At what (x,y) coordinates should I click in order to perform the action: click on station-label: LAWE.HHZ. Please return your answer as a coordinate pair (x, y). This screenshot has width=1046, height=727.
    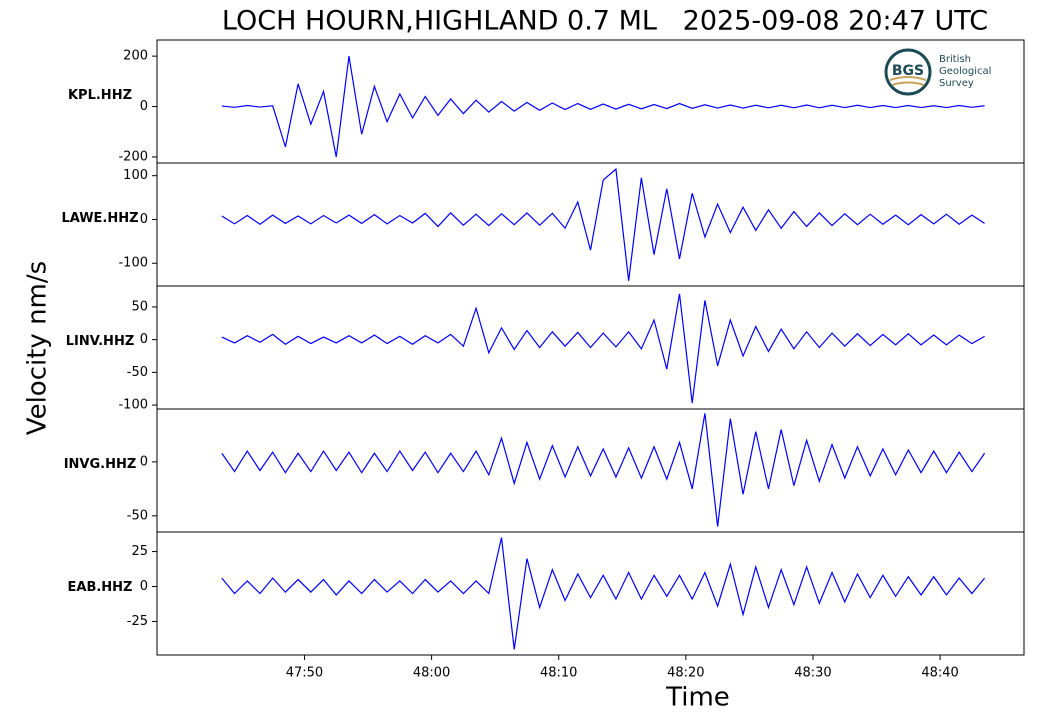
    Looking at the image, I should click on (99, 218).